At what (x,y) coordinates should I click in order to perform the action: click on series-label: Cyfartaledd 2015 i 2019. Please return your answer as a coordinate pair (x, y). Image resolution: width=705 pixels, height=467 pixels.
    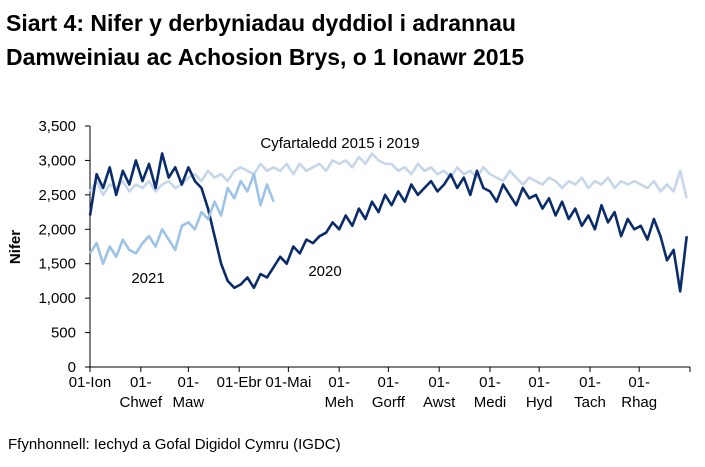
    Looking at the image, I should click on (339, 143).